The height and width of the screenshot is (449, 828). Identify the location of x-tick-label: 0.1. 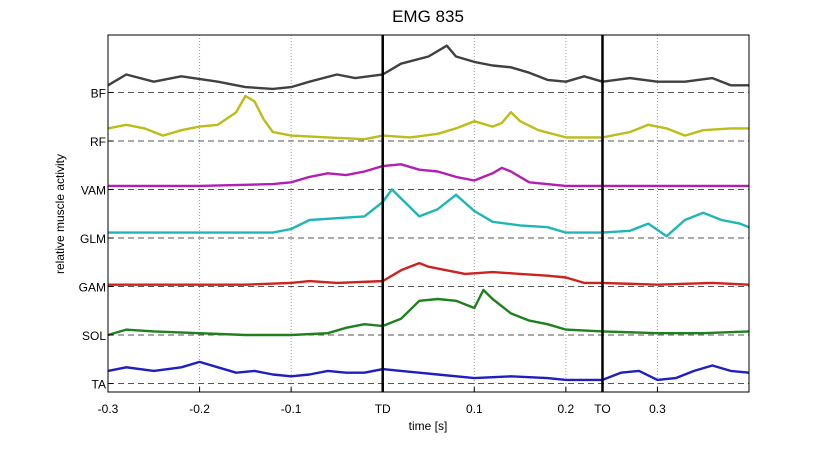
(474, 409).